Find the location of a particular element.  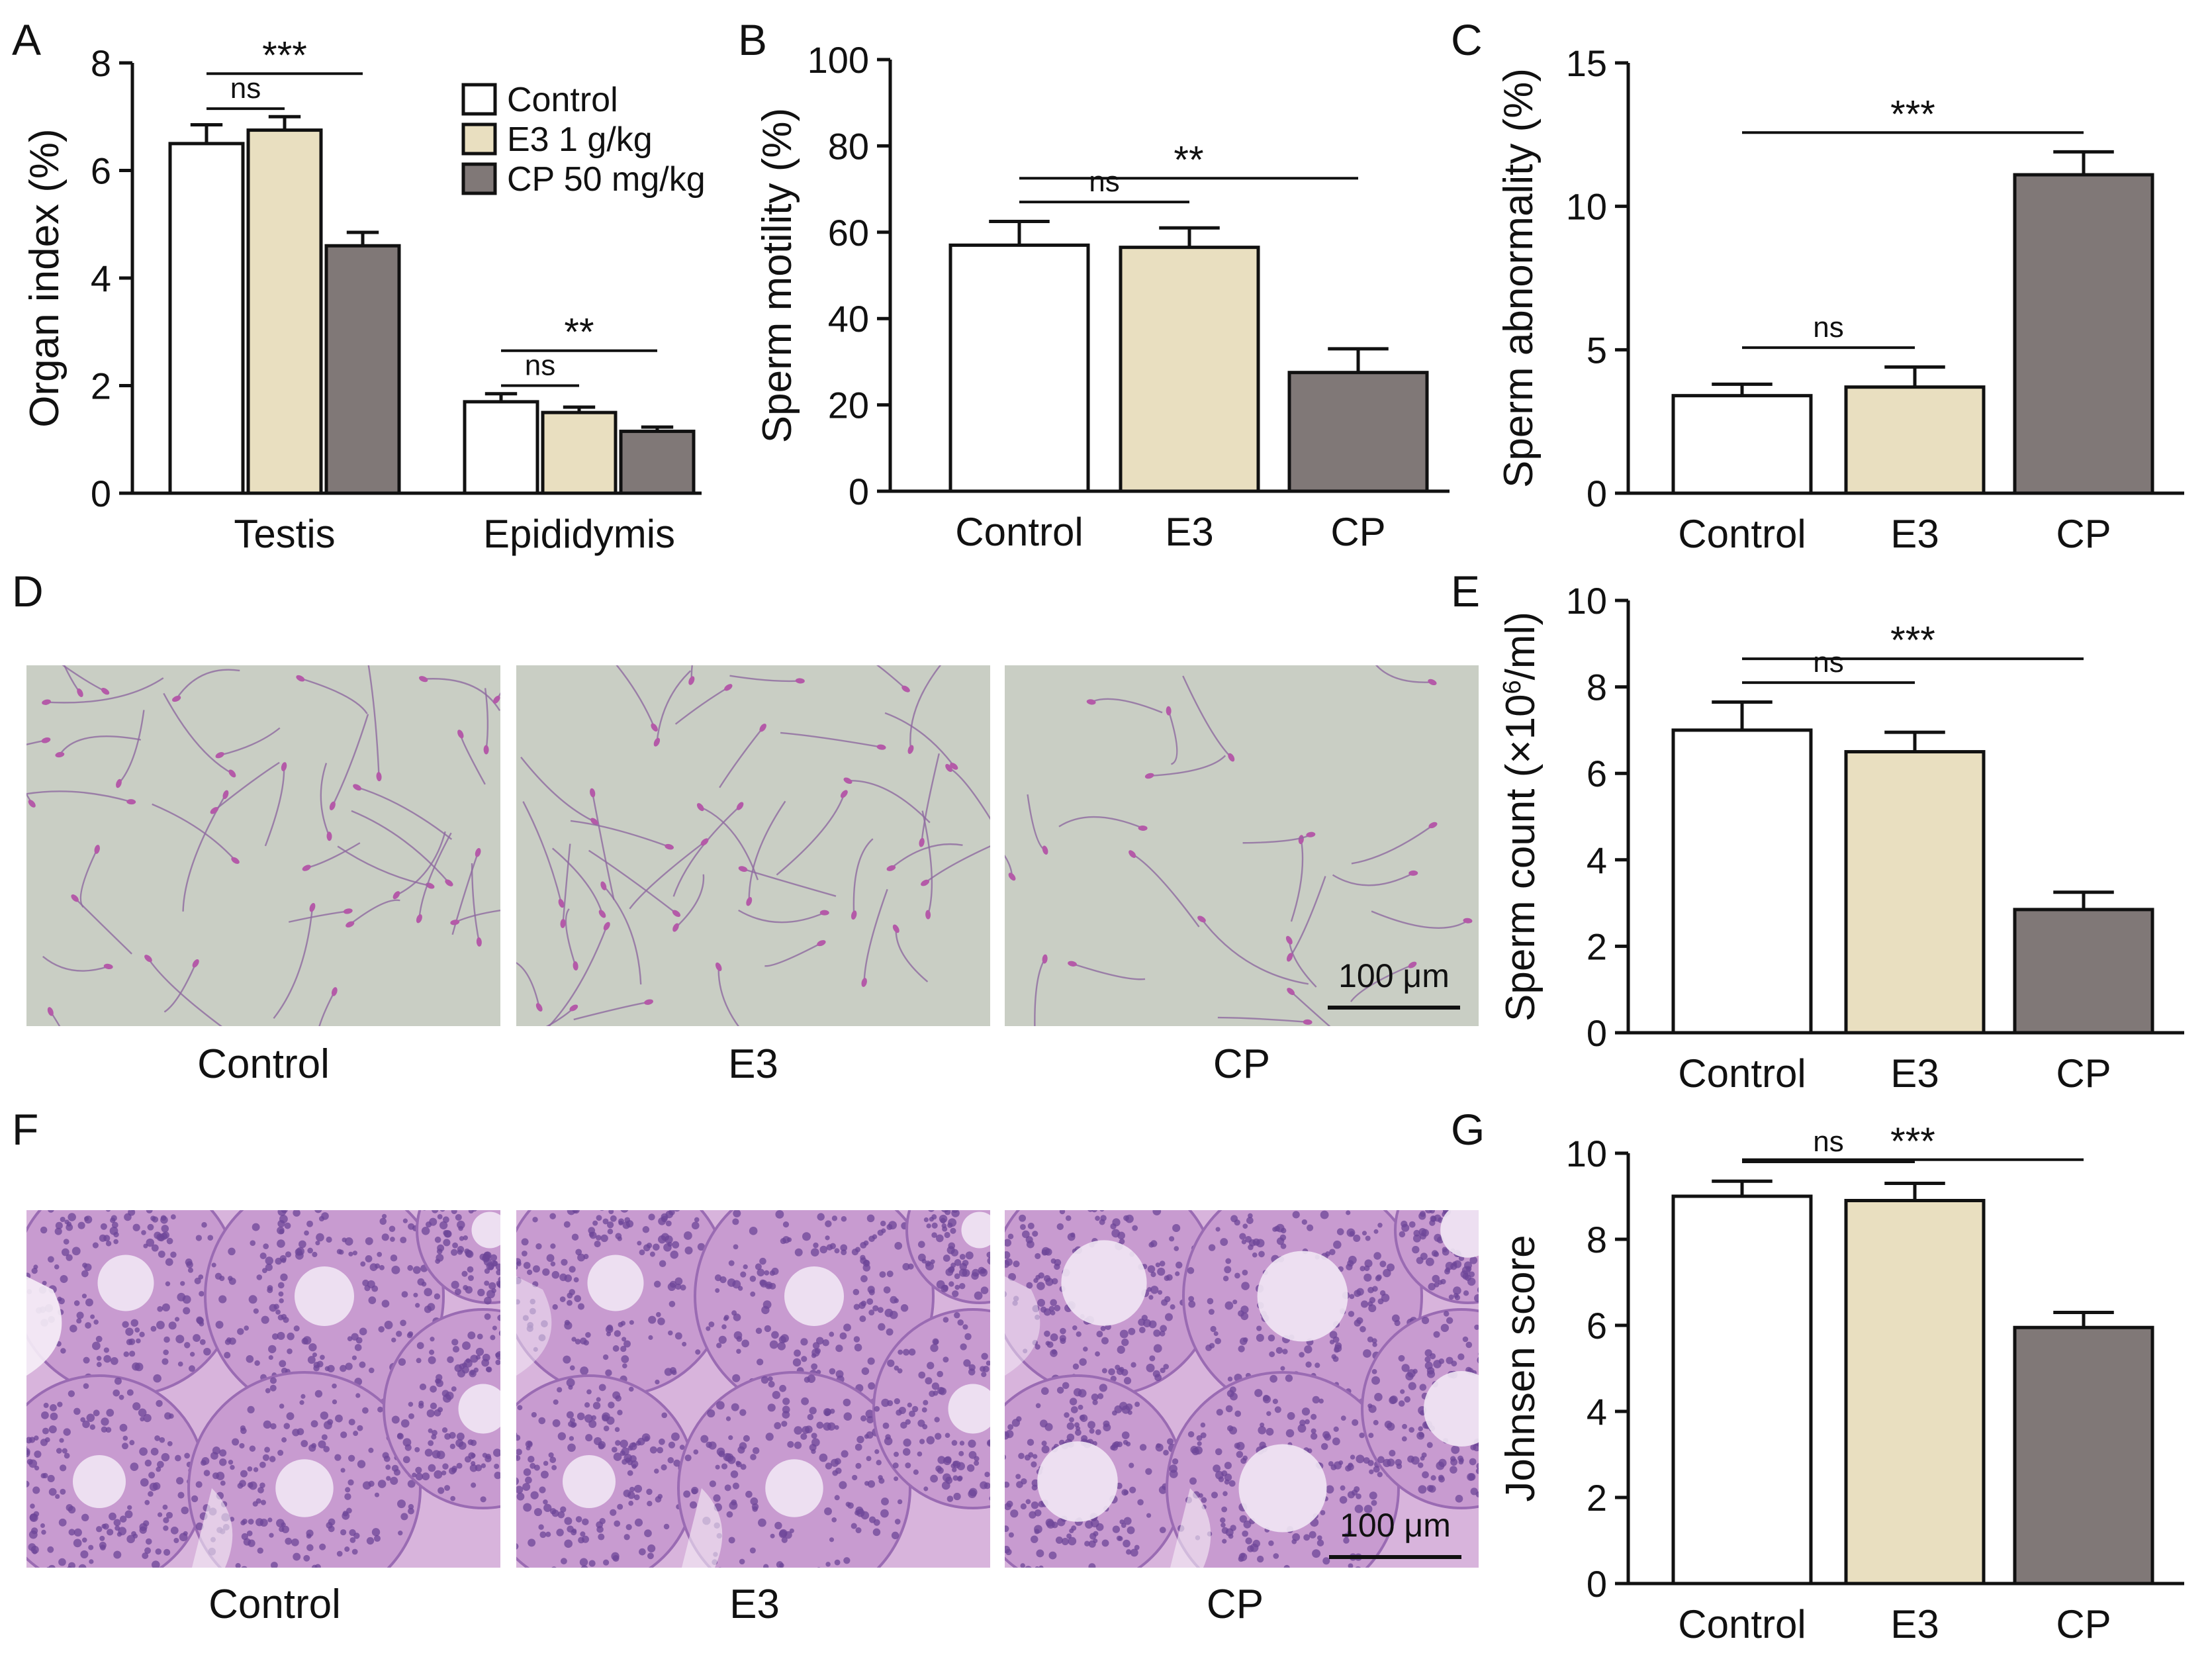

x-tick-label: E3 is located at coordinates (1914, 534).